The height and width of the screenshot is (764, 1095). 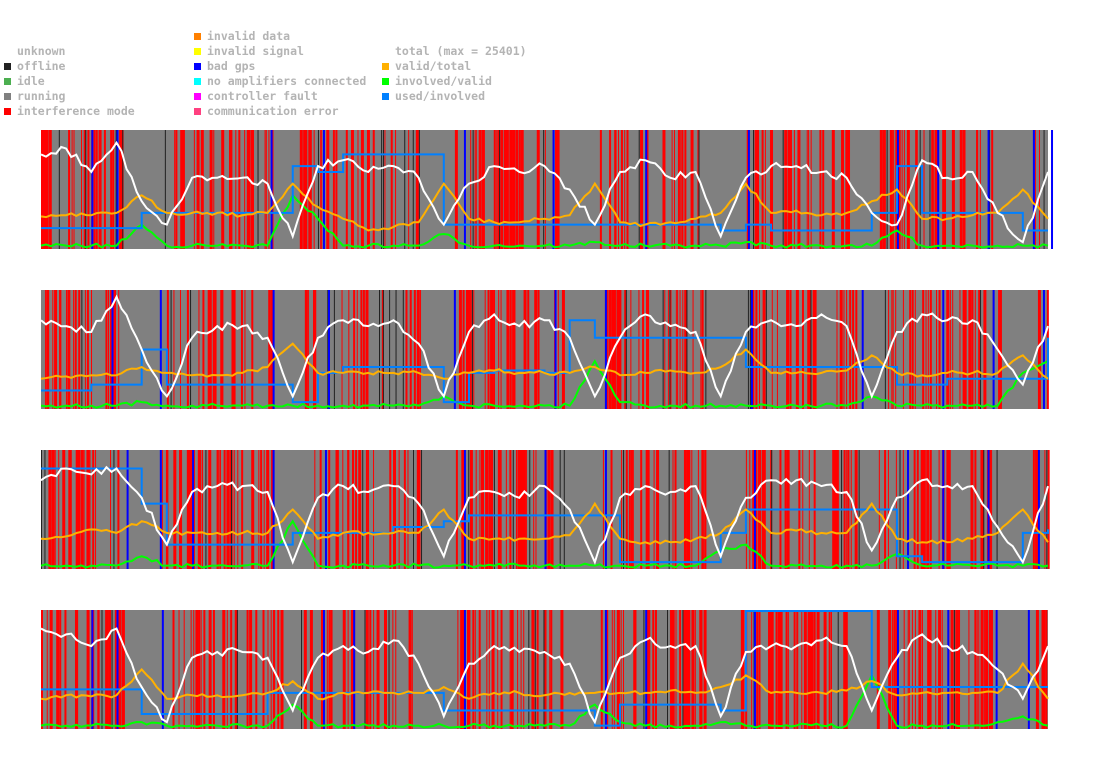 I want to click on total-line, so click(x=544, y=515).